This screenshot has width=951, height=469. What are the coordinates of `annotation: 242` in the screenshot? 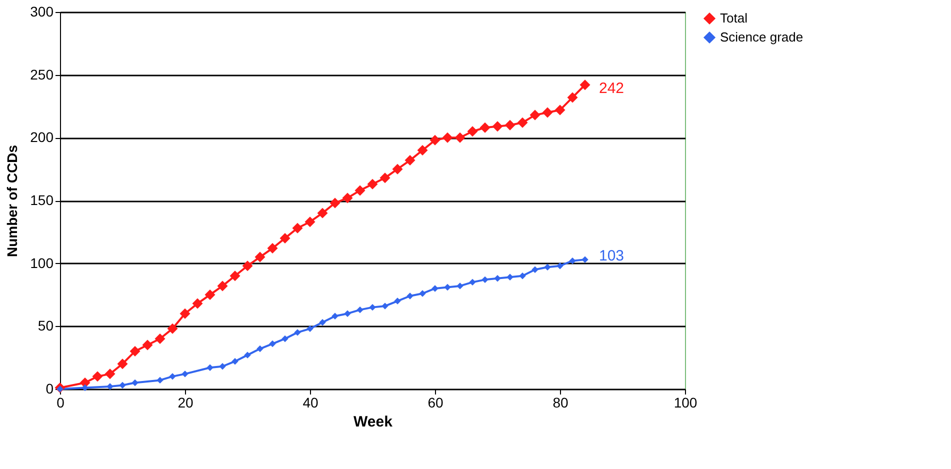 It's located at (611, 88).